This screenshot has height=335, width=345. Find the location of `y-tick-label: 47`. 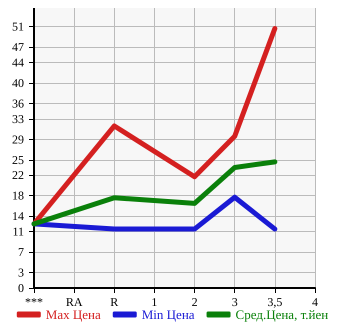

y-tick-label: 47 is located at coordinates (18, 47).